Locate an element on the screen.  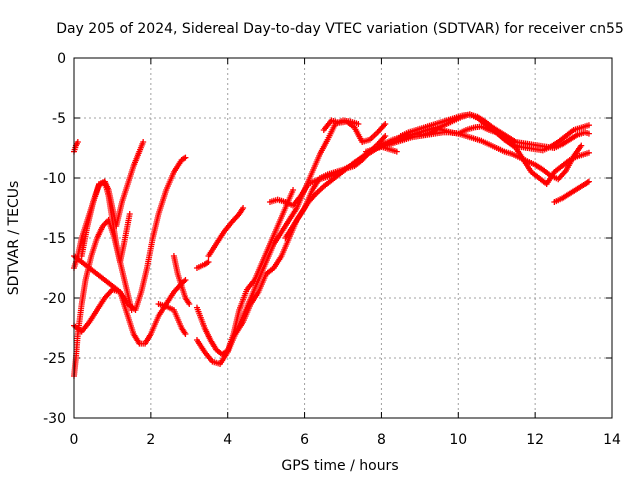
y-tick-label: -20 is located at coordinates (54, 299).